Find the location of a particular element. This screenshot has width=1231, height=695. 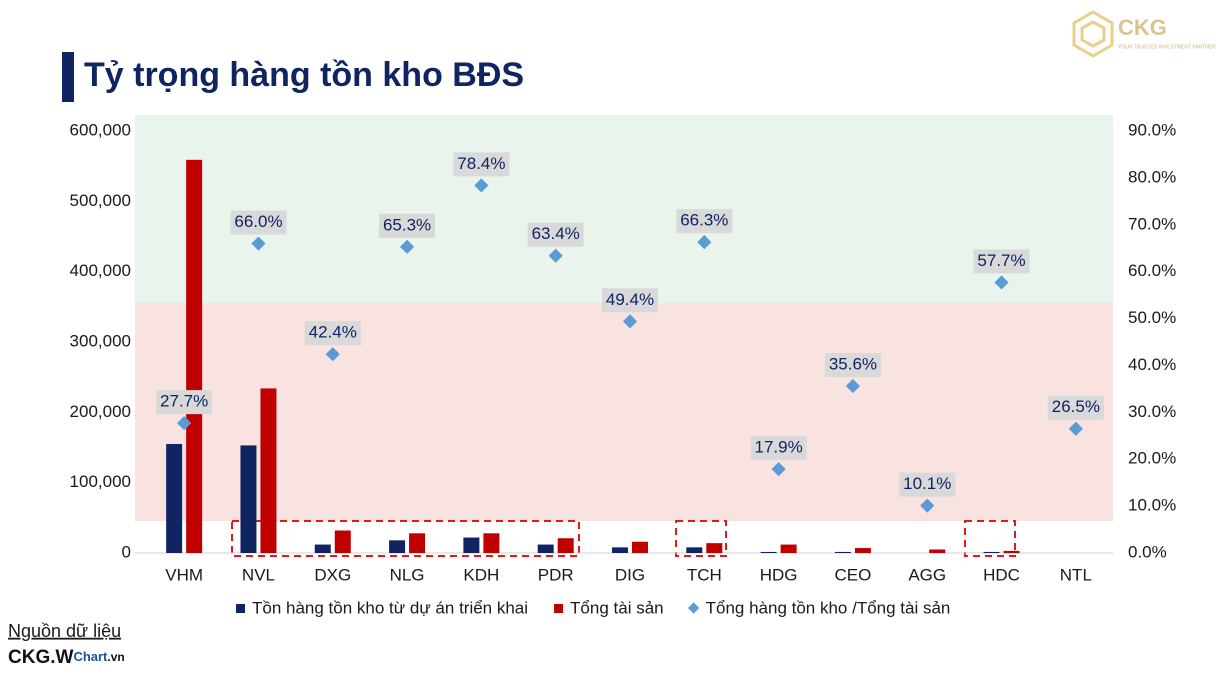

y-tick-label: 100,000 is located at coordinates (100, 481).